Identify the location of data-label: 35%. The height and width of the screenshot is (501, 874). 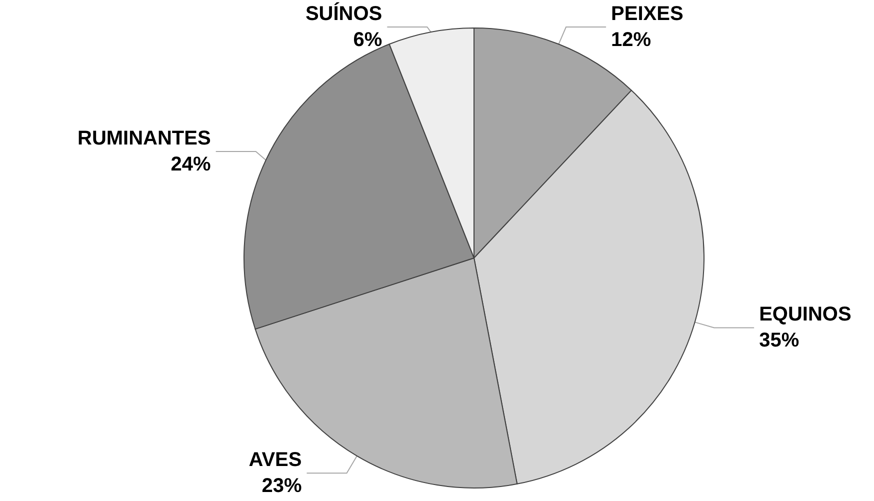
(779, 341).